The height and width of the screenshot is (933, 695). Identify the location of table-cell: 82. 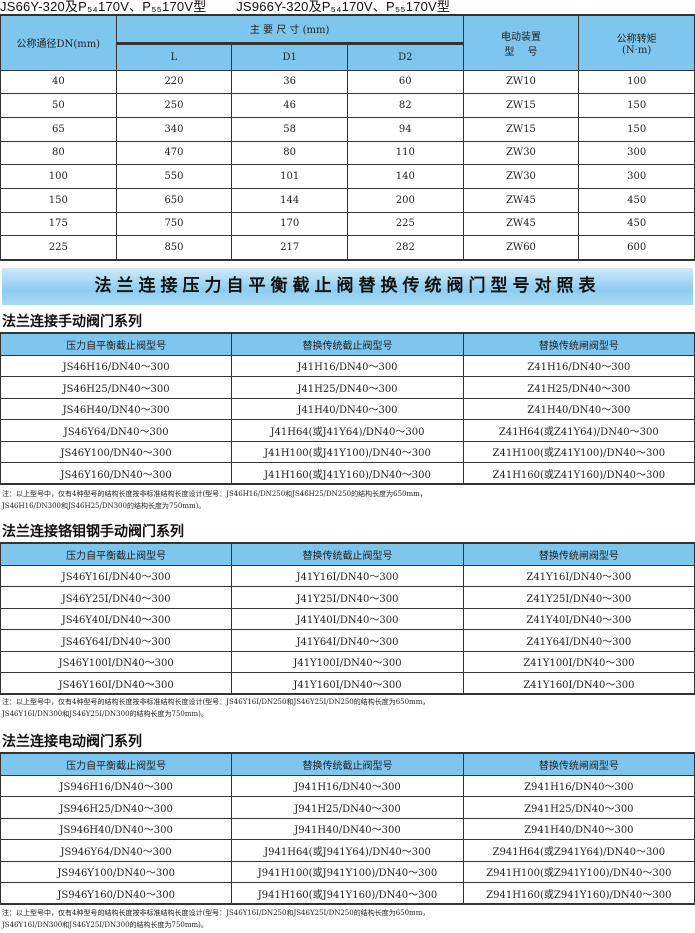
(405, 105).